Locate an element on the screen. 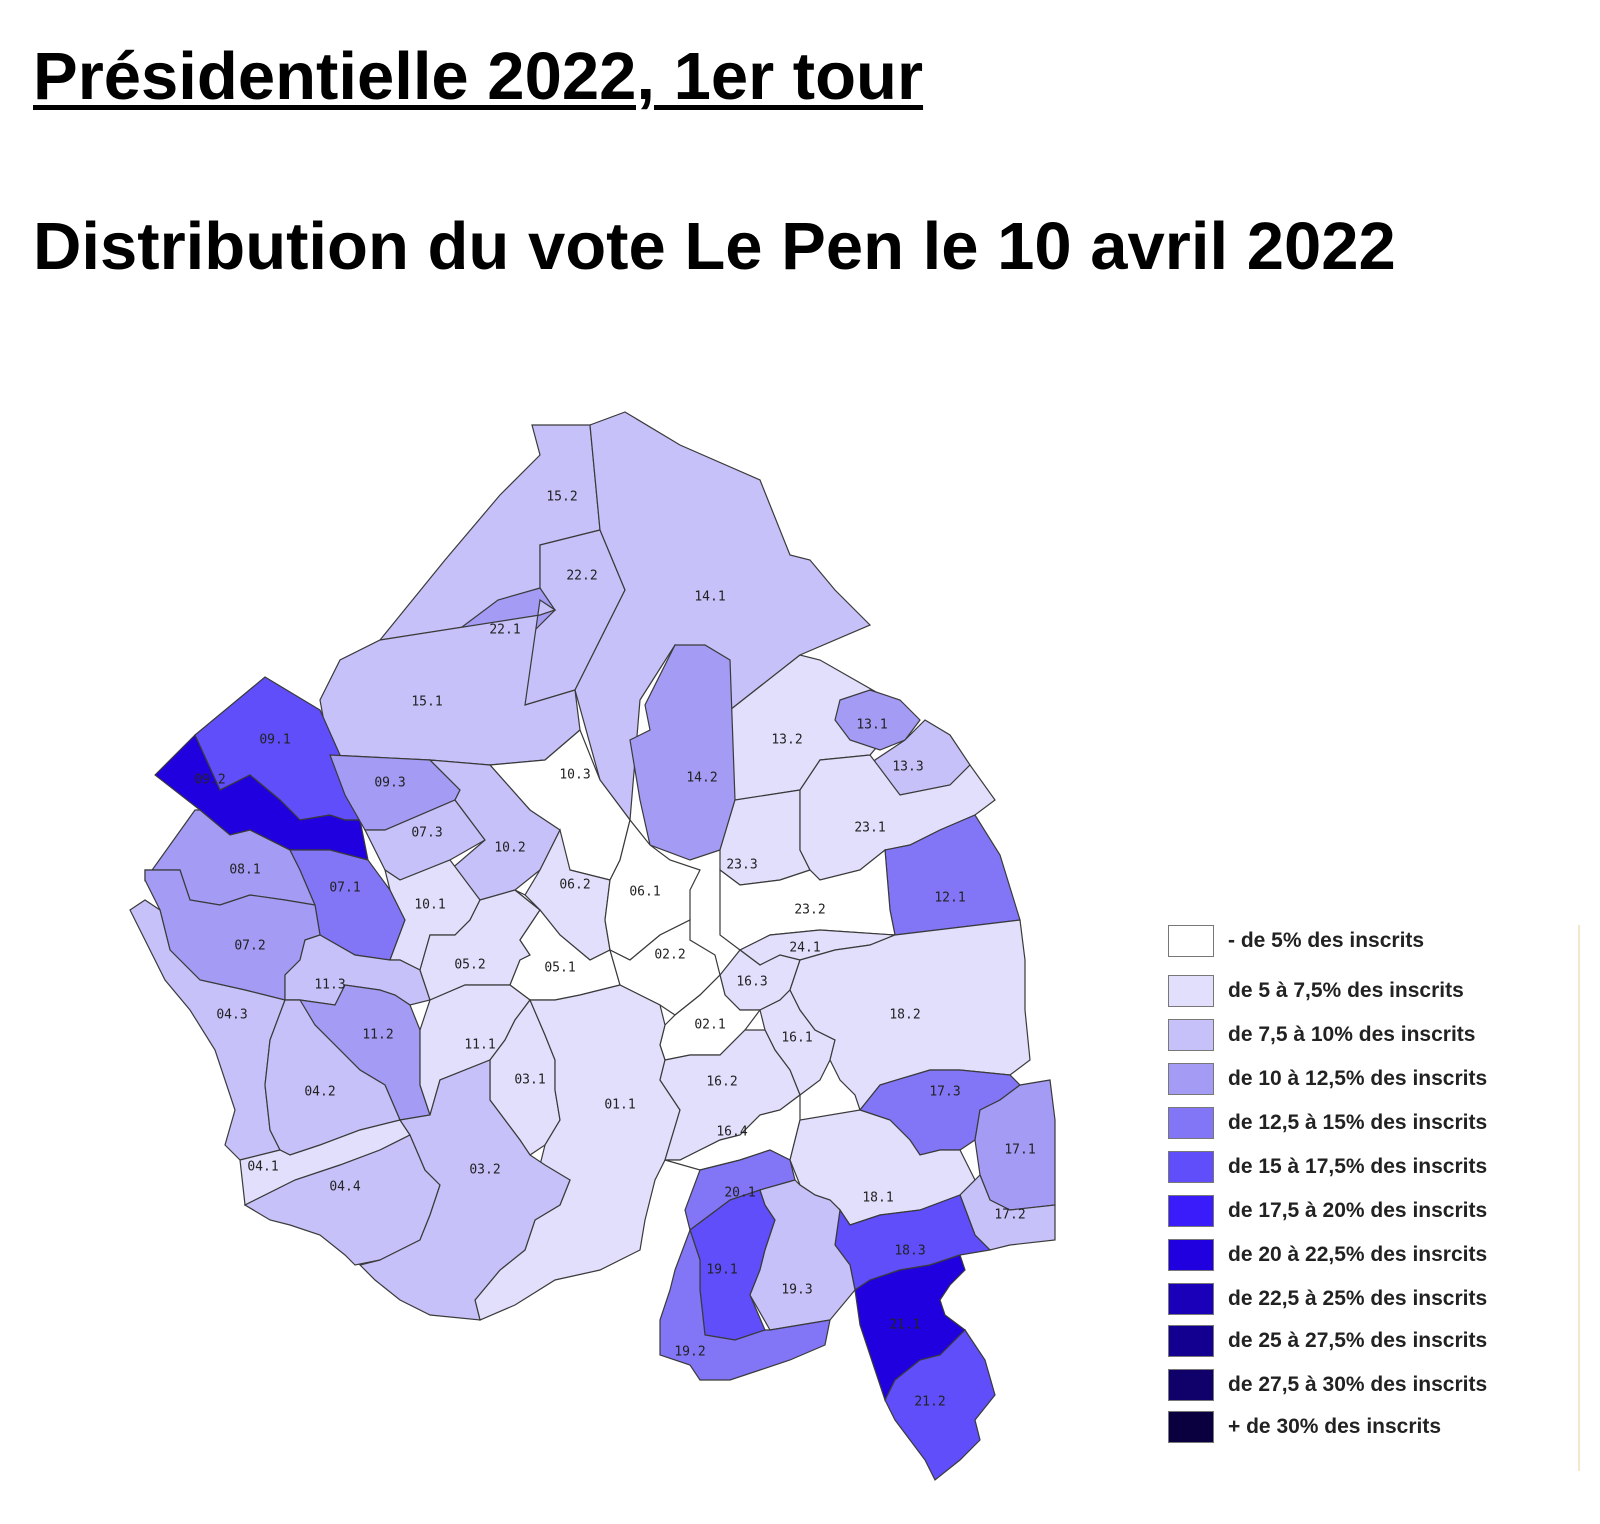  legend-item: de 17,5 à 20% des inscrits is located at coordinates (1368, 1213).